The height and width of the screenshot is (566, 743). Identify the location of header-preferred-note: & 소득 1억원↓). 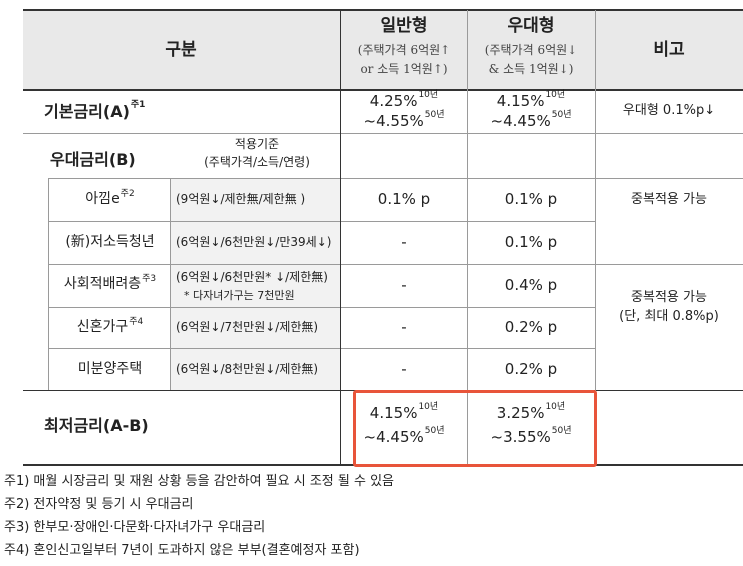
(531, 69).